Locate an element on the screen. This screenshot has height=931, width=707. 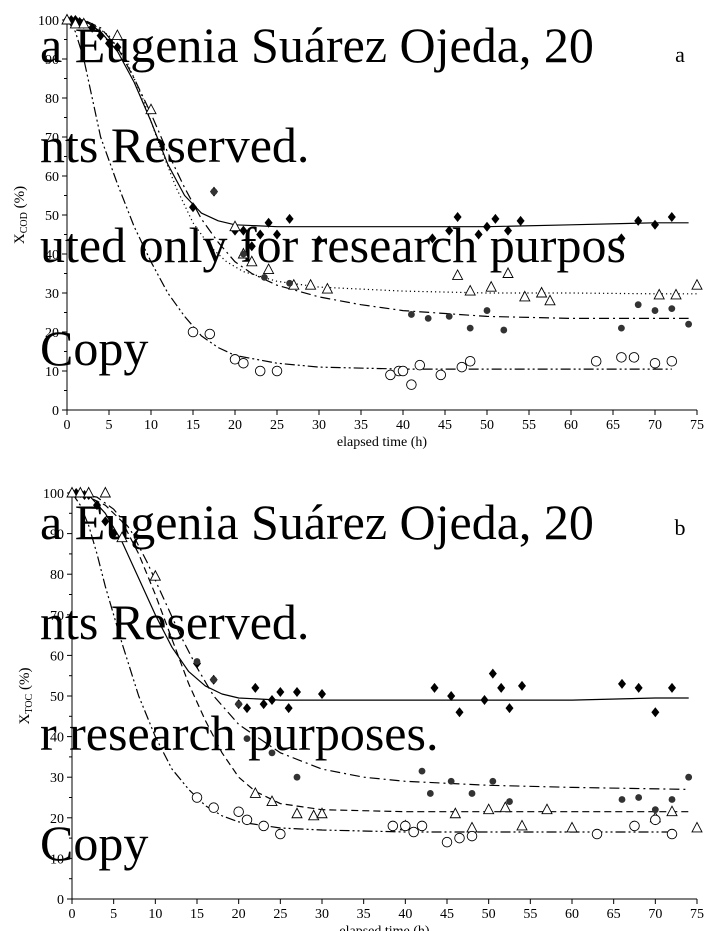
watermark-text: a Eugenia Suárez Ojeda, 20 is located at coordinates (317, 45).